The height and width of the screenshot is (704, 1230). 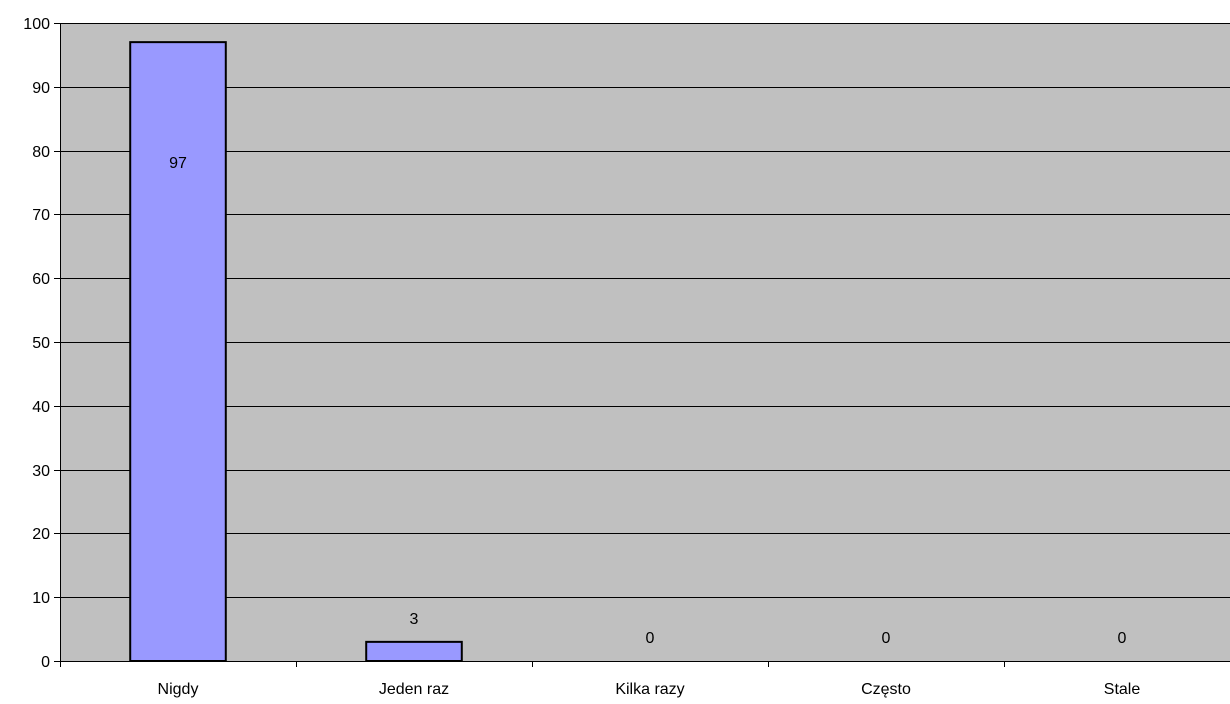 What do you see at coordinates (41, 471) in the screenshot?
I see `y-tick-label: 30` at bounding box center [41, 471].